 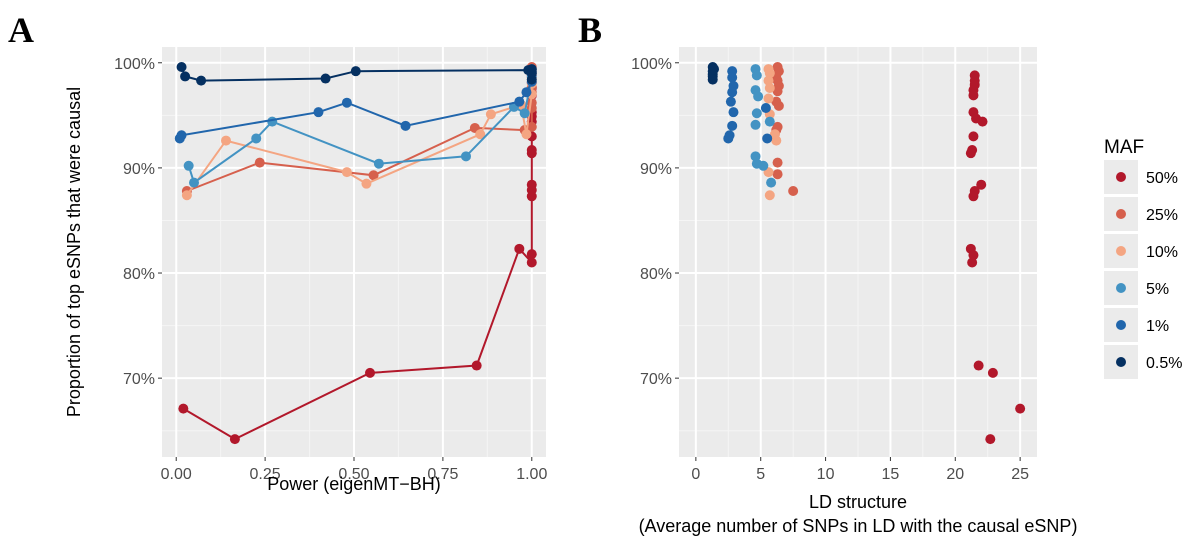 What do you see at coordinates (353, 474) in the screenshot?
I see `panel-a-x-tick-label: 0.50` at bounding box center [353, 474].